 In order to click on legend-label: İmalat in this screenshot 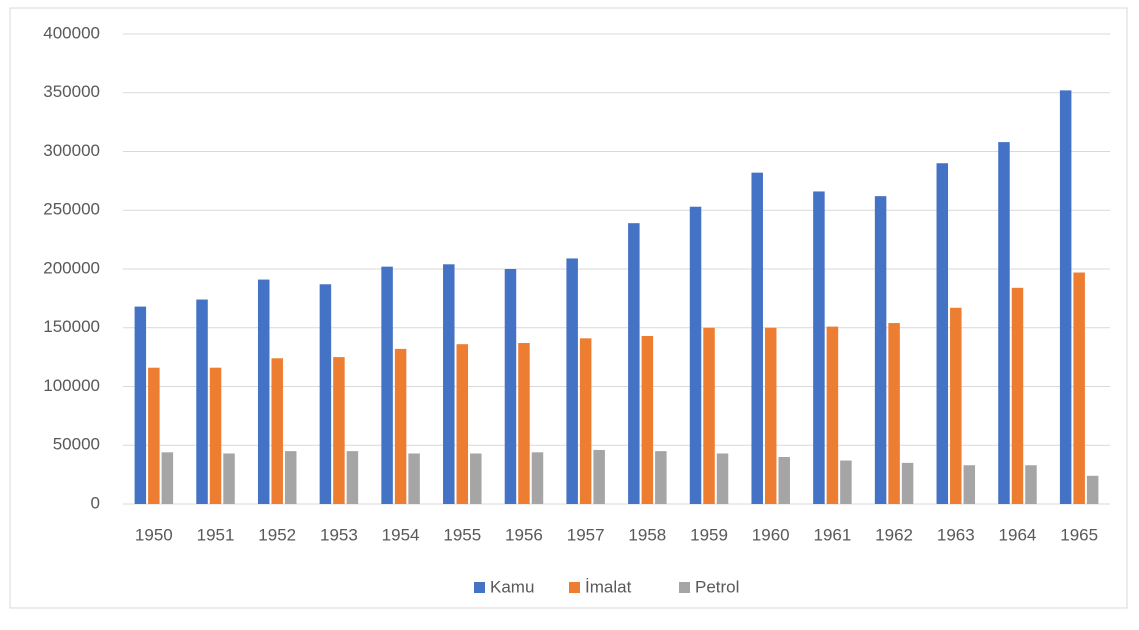, I will do `click(608, 586)`.